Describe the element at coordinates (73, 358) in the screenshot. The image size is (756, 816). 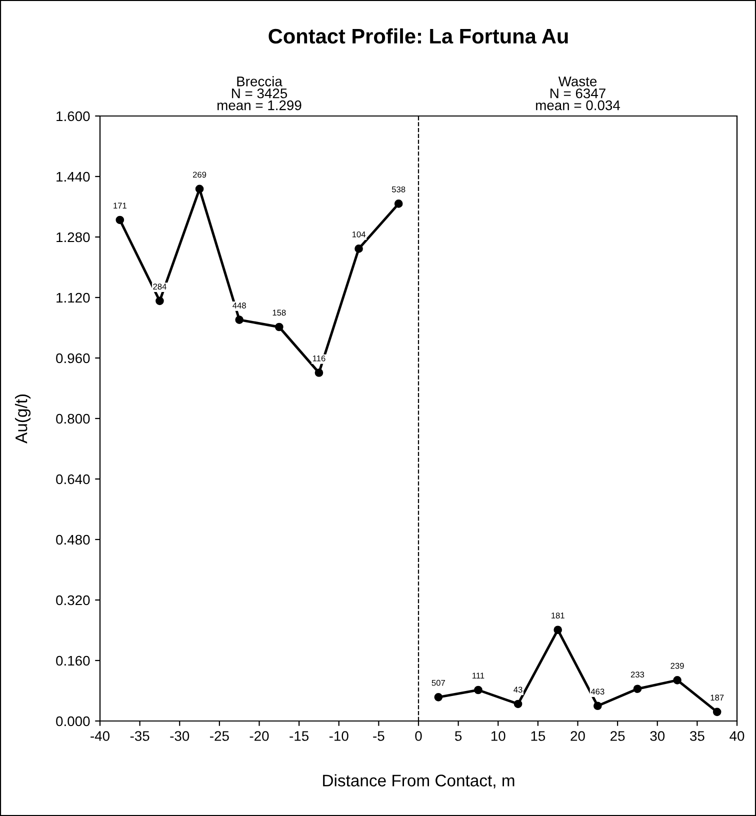
I see `y-tick-label: 0.960` at that location.